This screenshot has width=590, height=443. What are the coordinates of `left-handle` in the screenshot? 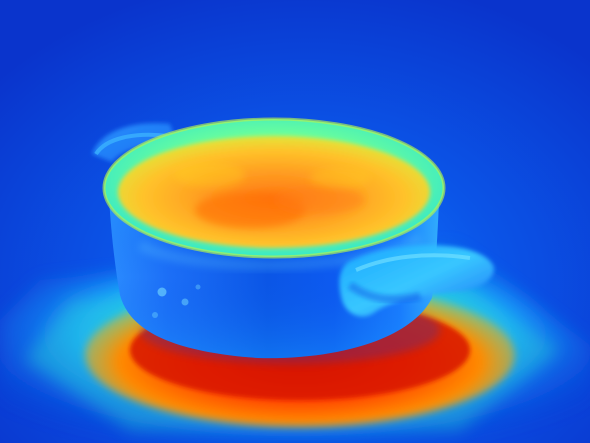 It's located at (135, 142).